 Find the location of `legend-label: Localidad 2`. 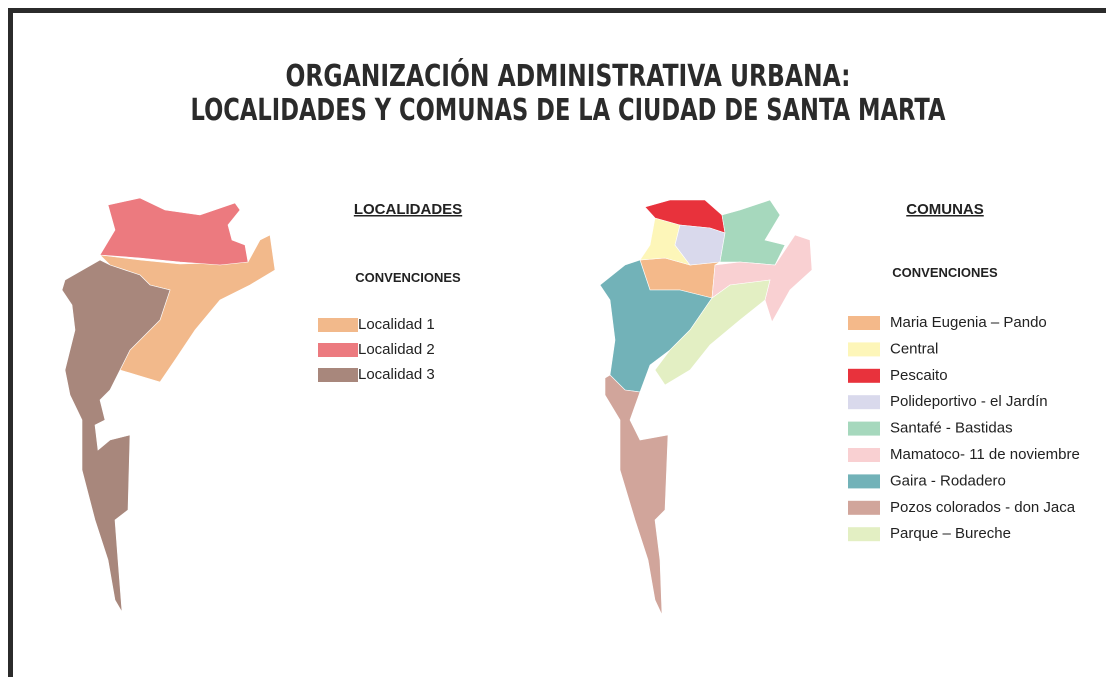

legend-label: Localidad 2 is located at coordinates (396, 349).